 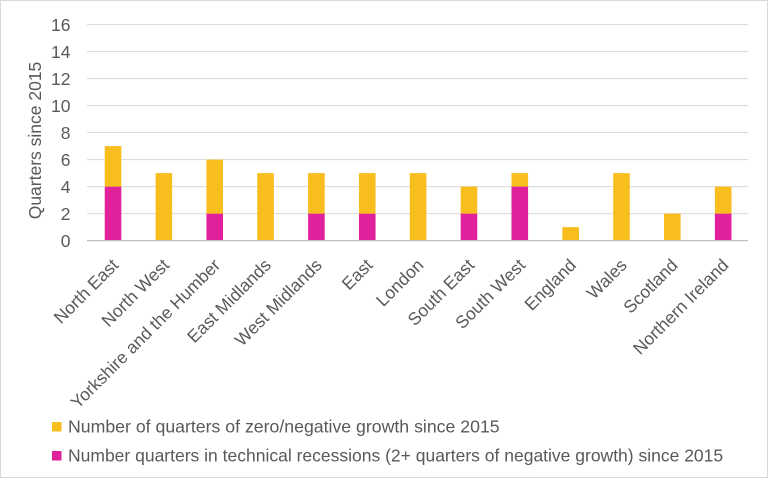 What do you see at coordinates (66, 133) in the screenshot?
I see `svg-text: 8` at bounding box center [66, 133].